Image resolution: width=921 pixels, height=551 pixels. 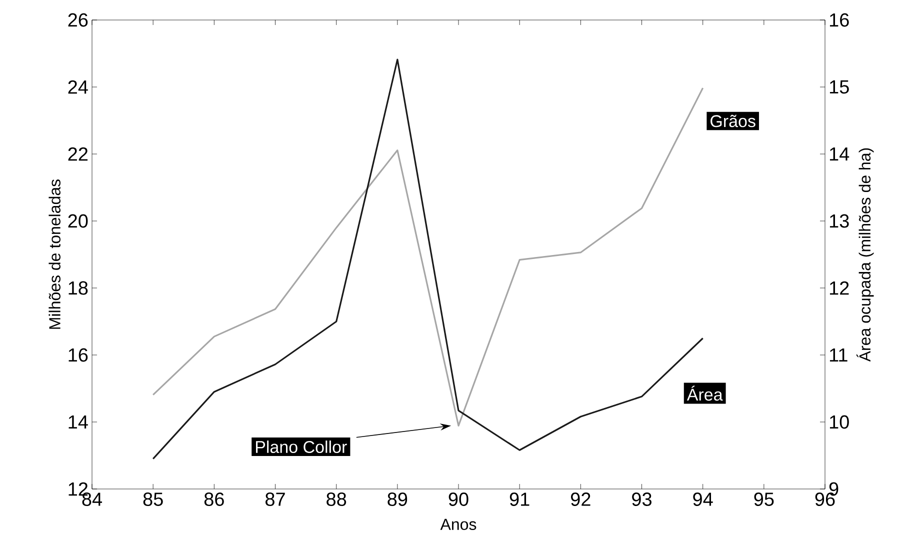 I want to click on x-tick-label: 89, so click(x=398, y=499).